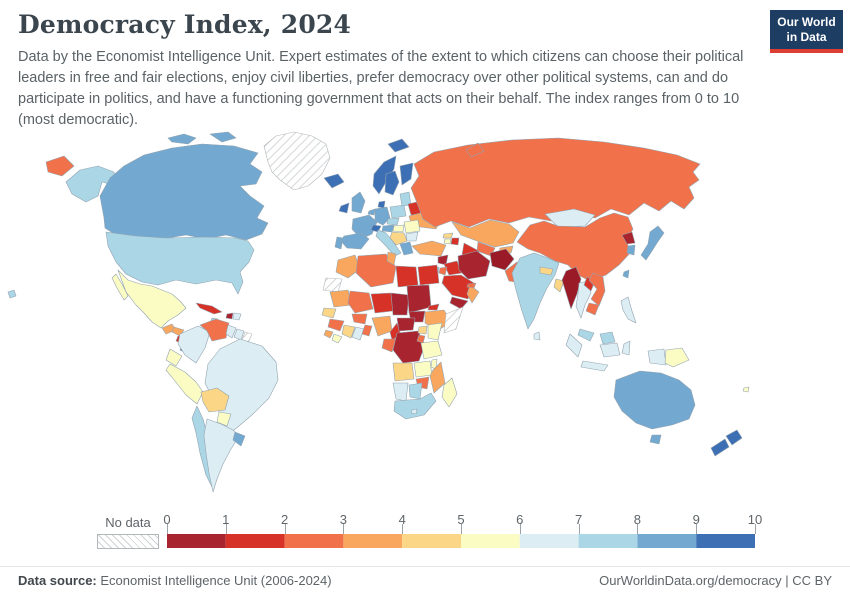 Image resolution: width=850 pixels, height=600 pixels. Describe the element at coordinates (734, 437) in the screenshot. I see `region-new-zealand-north` at that location.